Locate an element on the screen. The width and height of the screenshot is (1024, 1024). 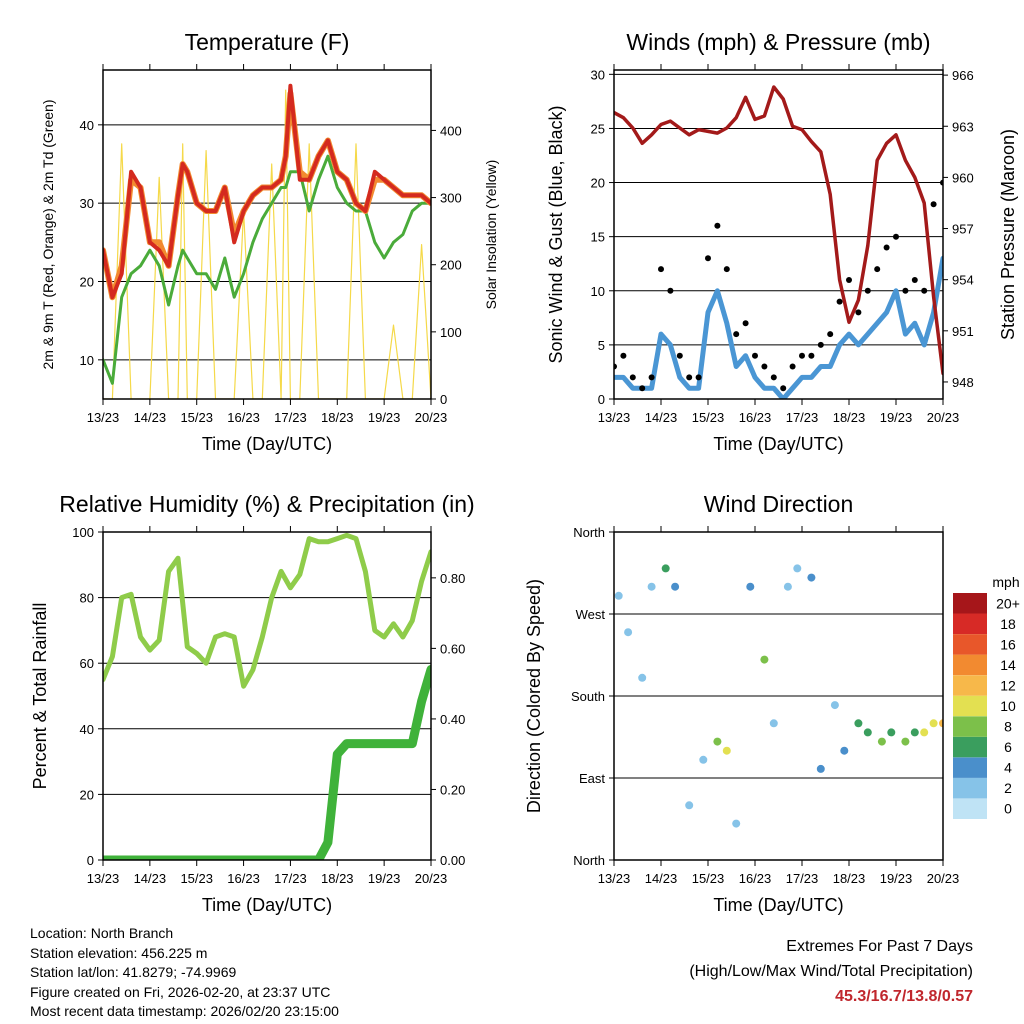
panel-title: Temperature (F) is located at coordinates (267, 42).